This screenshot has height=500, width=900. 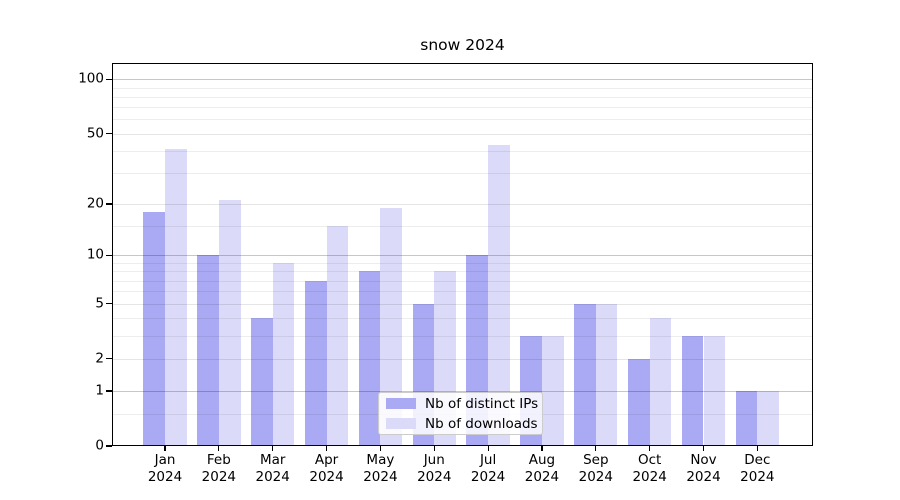 What do you see at coordinates (757, 468) in the screenshot?
I see `x-axis-tick-label: Dec 2024` at bounding box center [757, 468].